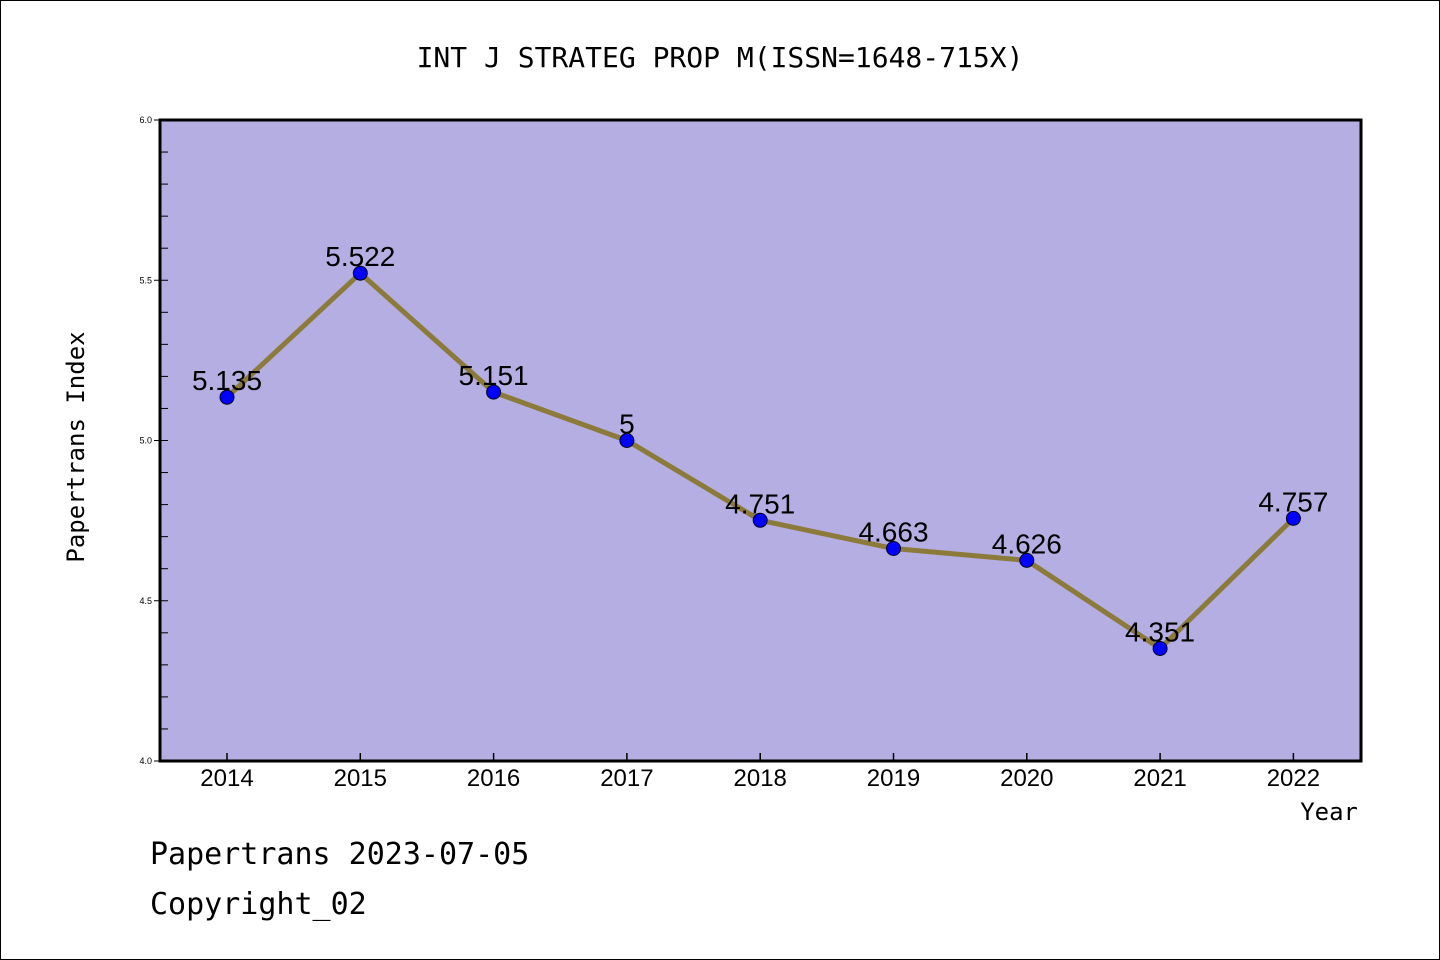 This screenshot has width=1440, height=960. Describe the element at coordinates (145, 601) in the screenshot. I see `y-tick-label: 4.5` at that location.